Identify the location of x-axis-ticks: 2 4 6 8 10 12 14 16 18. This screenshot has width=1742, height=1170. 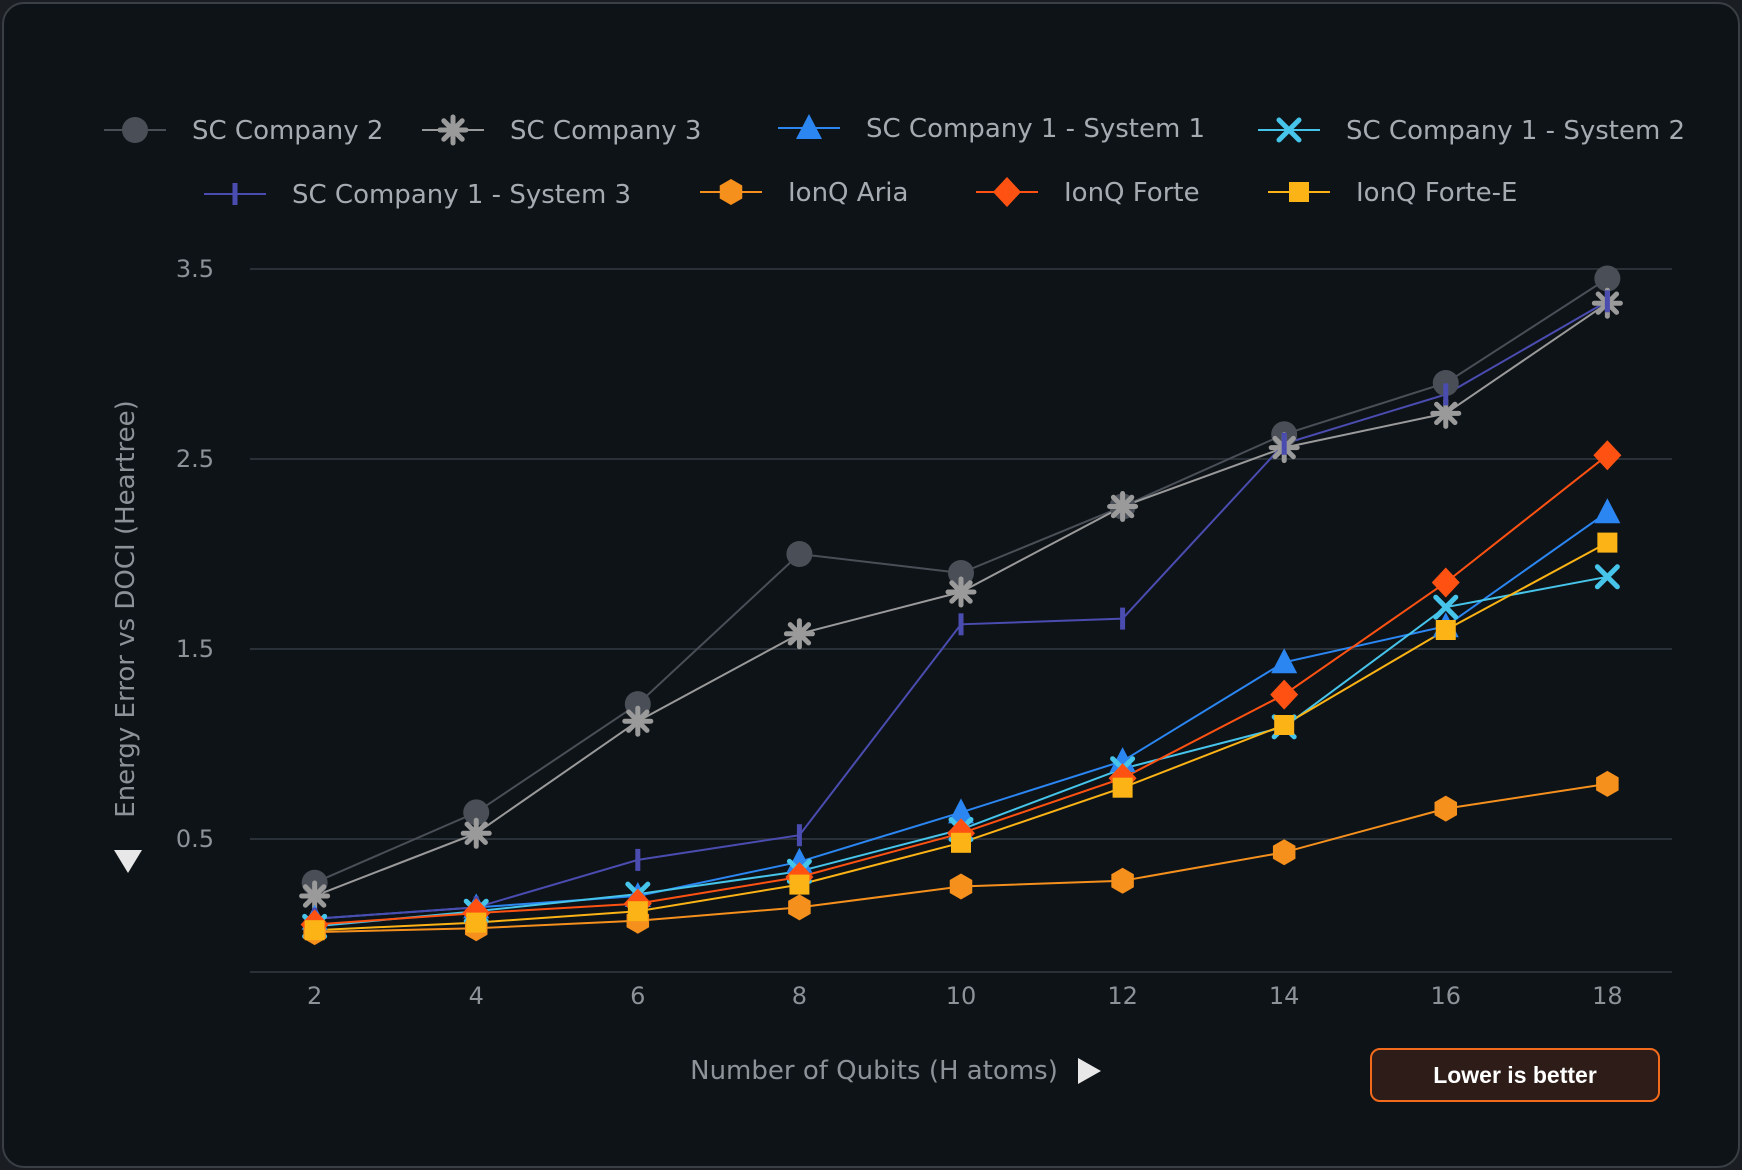
(965, 996).